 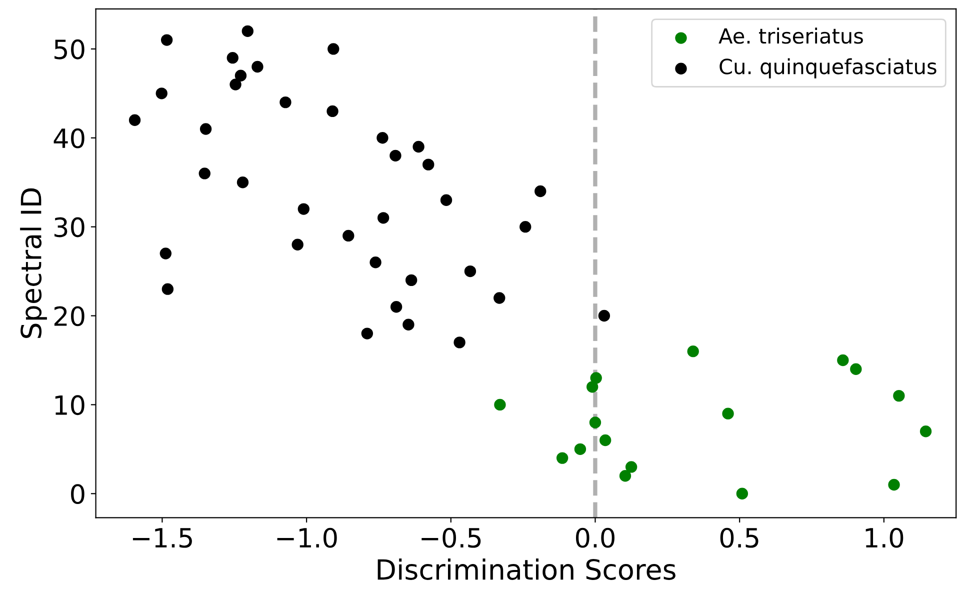 I want to click on y-tick-label: 40, so click(x=69, y=138).